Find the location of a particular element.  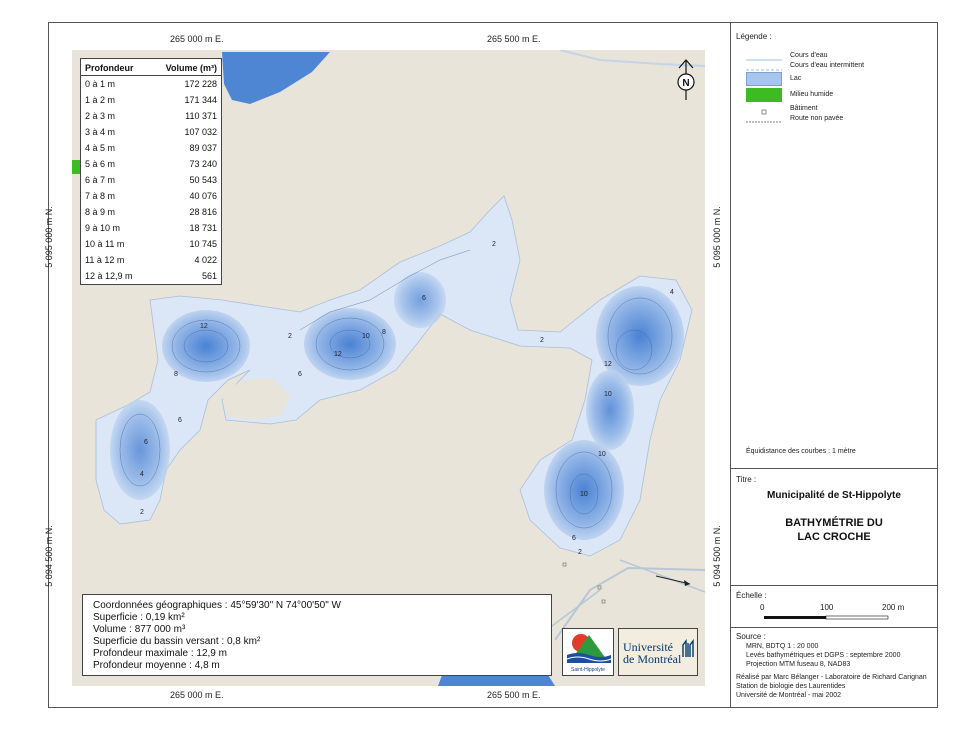

island is located at coordinates (256, 399).